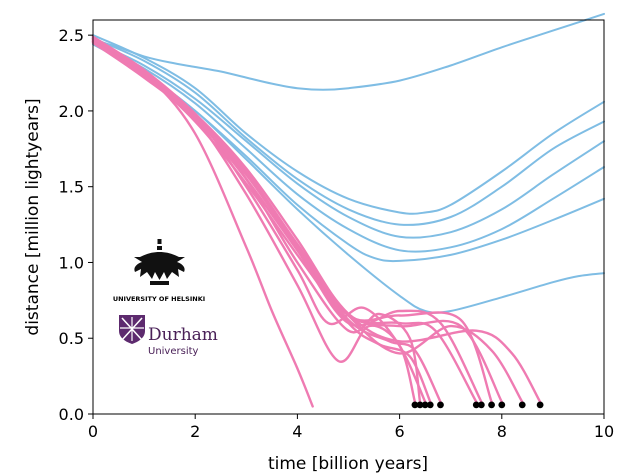 The width and height of the screenshot is (634, 474). I want to click on helsinki-logo: UNIVERSITY OF HELSINKI, so click(159, 271).